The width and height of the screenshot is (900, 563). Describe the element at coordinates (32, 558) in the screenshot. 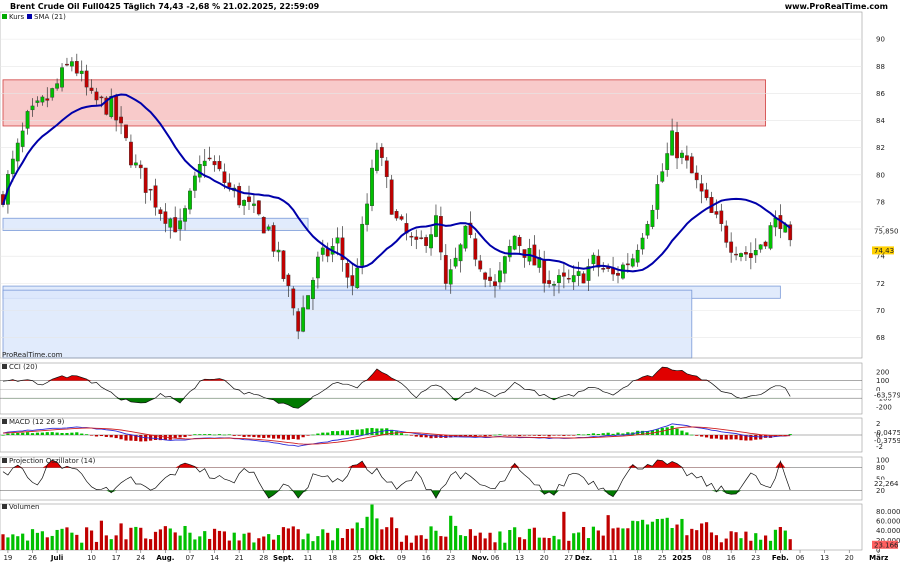

I see `date-label: 26` at that location.